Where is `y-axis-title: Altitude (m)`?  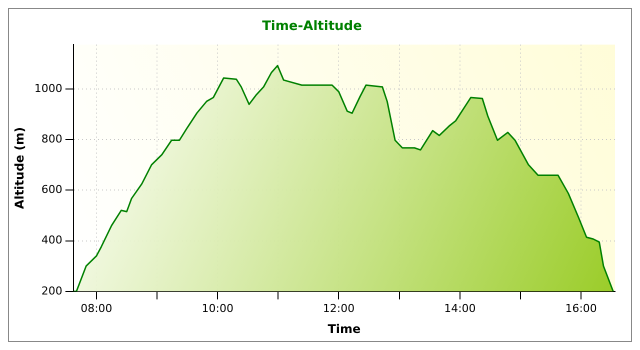 y-axis-title: Altitude (m) is located at coordinates (19, 168).